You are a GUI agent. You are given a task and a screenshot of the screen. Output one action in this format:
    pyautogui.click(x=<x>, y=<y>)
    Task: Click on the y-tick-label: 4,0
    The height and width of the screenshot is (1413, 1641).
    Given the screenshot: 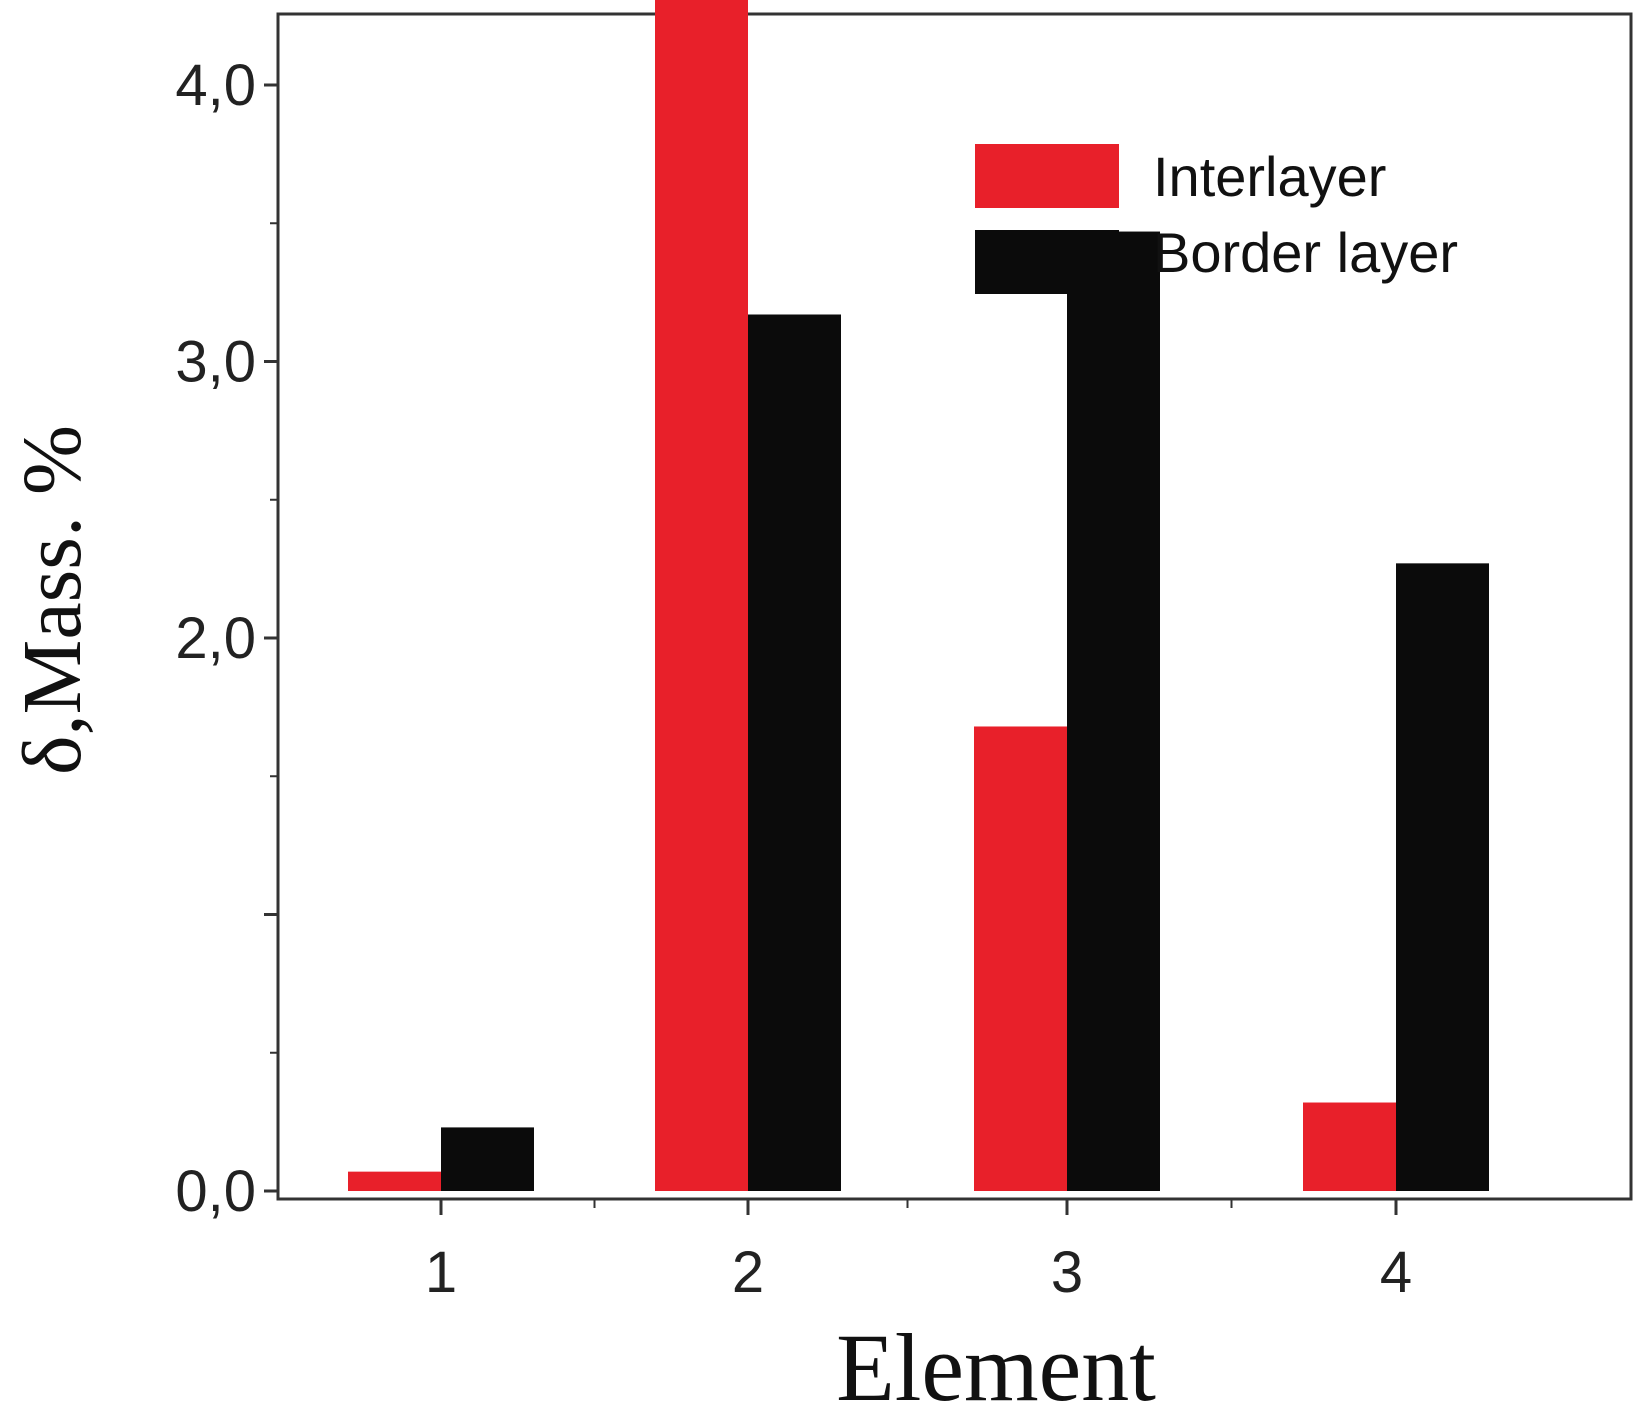 What is the action you would take?
    pyautogui.click(x=215, y=85)
    